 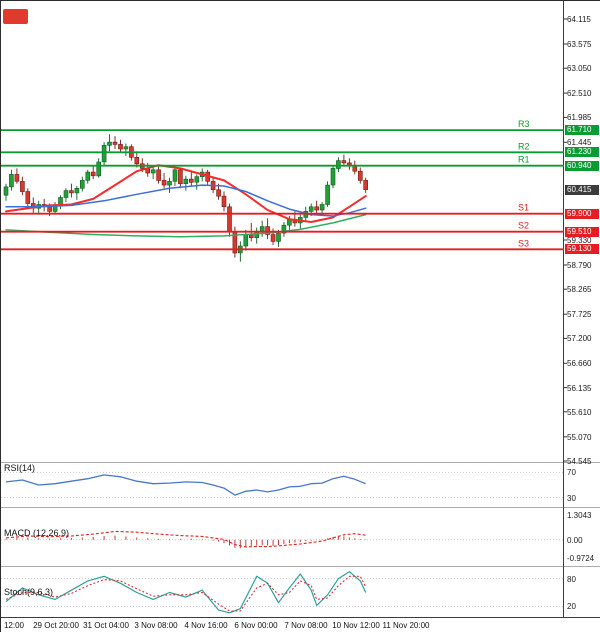 I want to click on stoch-indicator-label: Stoch(9,6,3), so click(x=29, y=592).